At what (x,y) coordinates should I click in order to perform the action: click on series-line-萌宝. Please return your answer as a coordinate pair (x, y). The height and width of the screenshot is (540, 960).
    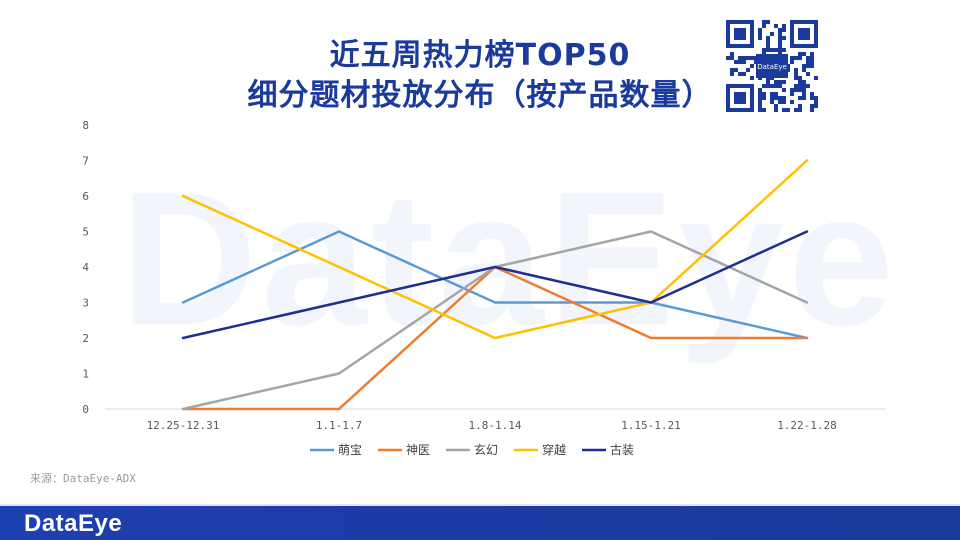
    Looking at the image, I should click on (495, 285).